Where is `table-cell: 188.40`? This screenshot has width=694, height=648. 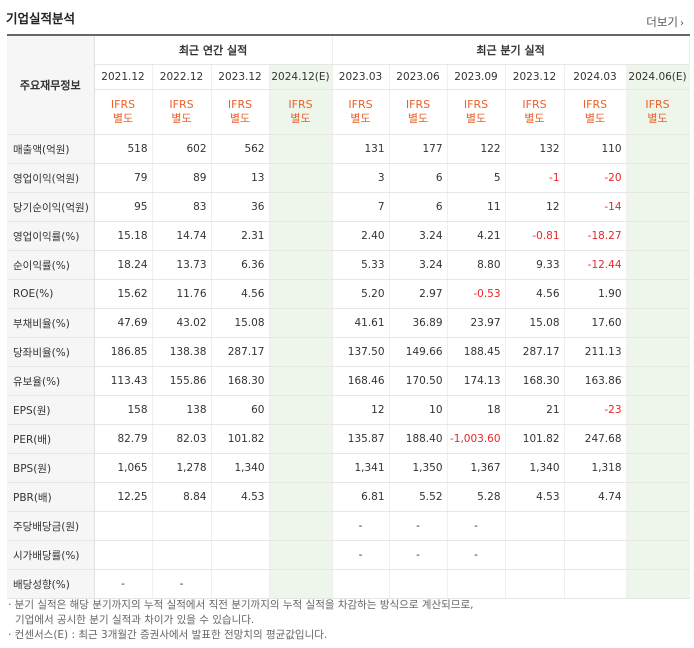
table-cell: 188.40 is located at coordinates (418, 439).